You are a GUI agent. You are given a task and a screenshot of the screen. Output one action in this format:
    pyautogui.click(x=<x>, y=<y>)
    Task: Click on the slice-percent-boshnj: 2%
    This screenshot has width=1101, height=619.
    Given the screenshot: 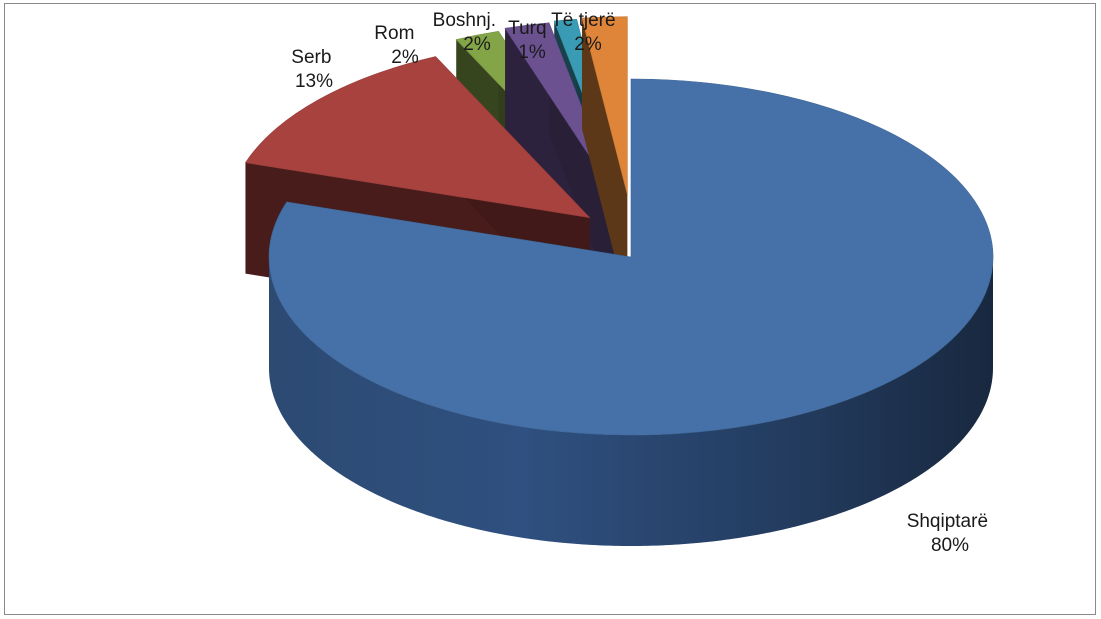 What is the action you would take?
    pyautogui.click(x=477, y=44)
    